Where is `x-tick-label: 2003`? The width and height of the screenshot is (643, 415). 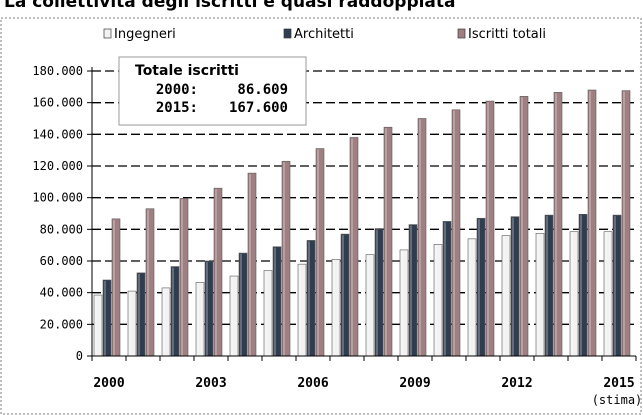
x-tick-label: 2003 is located at coordinates (210, 383).